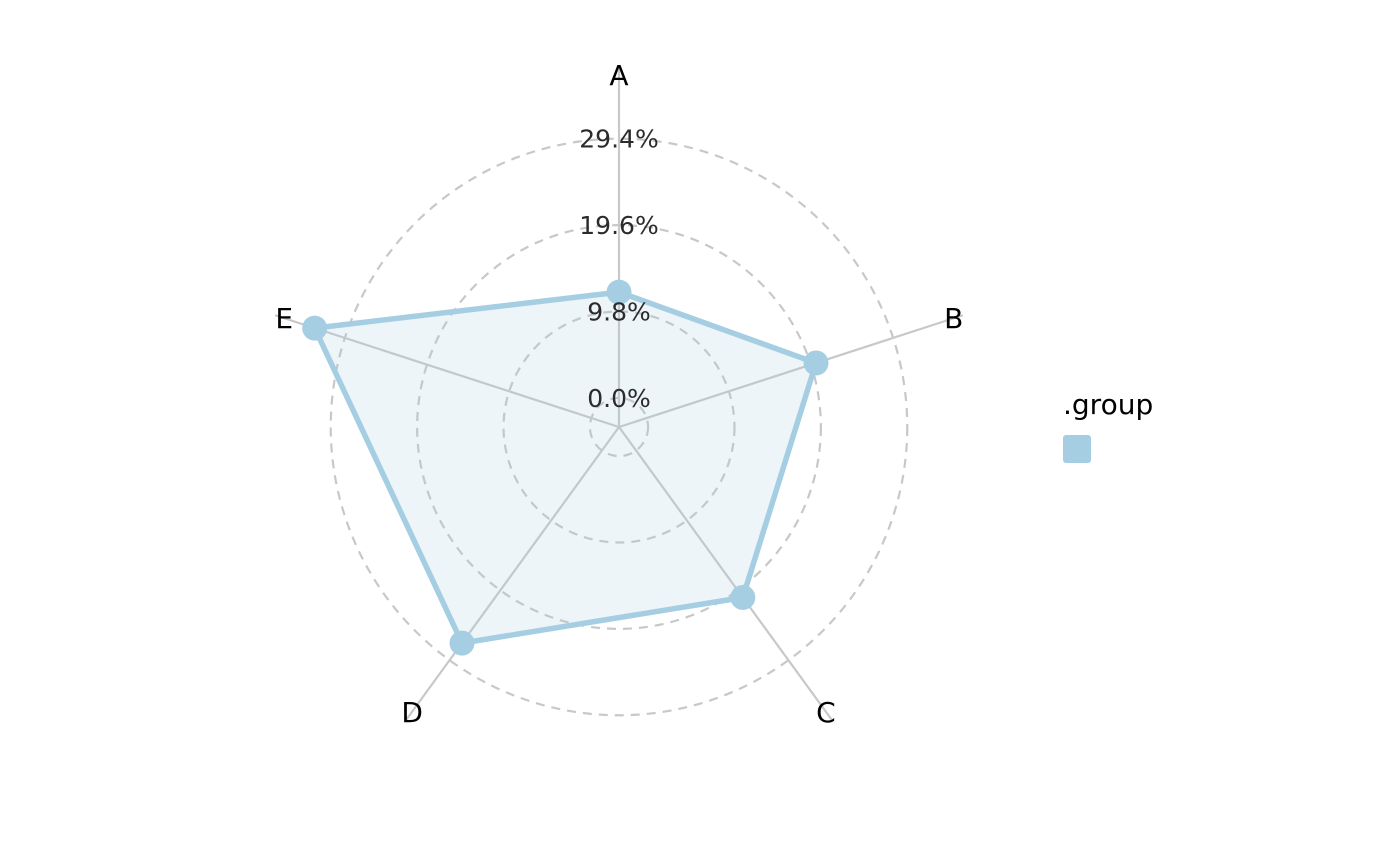  I want to click on axis-label: D, so click(412, 712).